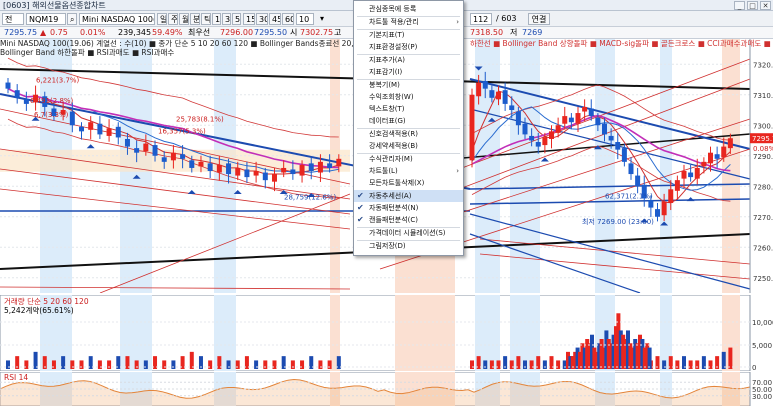  What do you see at coordinates (249, 19) in the screenshot?
I see `interval-15-button: 15` at bounding box center [249, 19].